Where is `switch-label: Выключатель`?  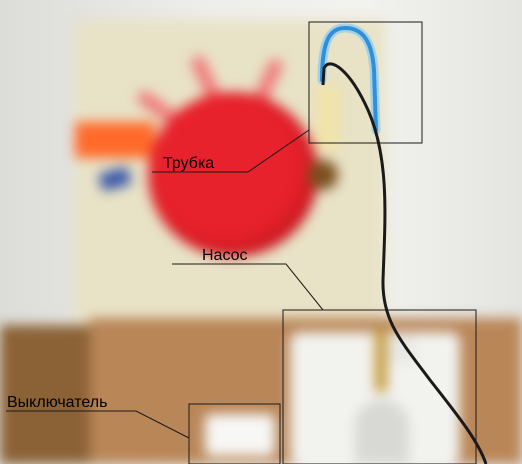
switch-label: Выключатель is located at coordinates (57, 402).